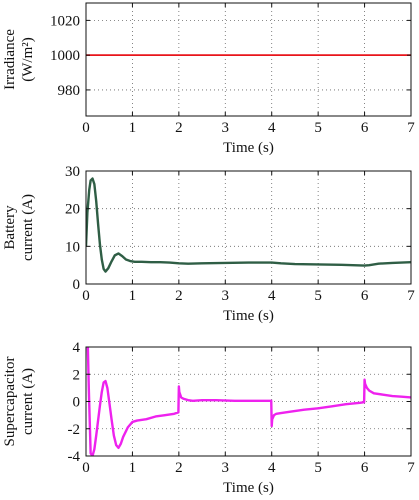 This screenshot has width=419, height=500. Describe the element at coordinates (10, 59) in the screenshot. I see `y-axis-label-line: Irradiance` at that location.